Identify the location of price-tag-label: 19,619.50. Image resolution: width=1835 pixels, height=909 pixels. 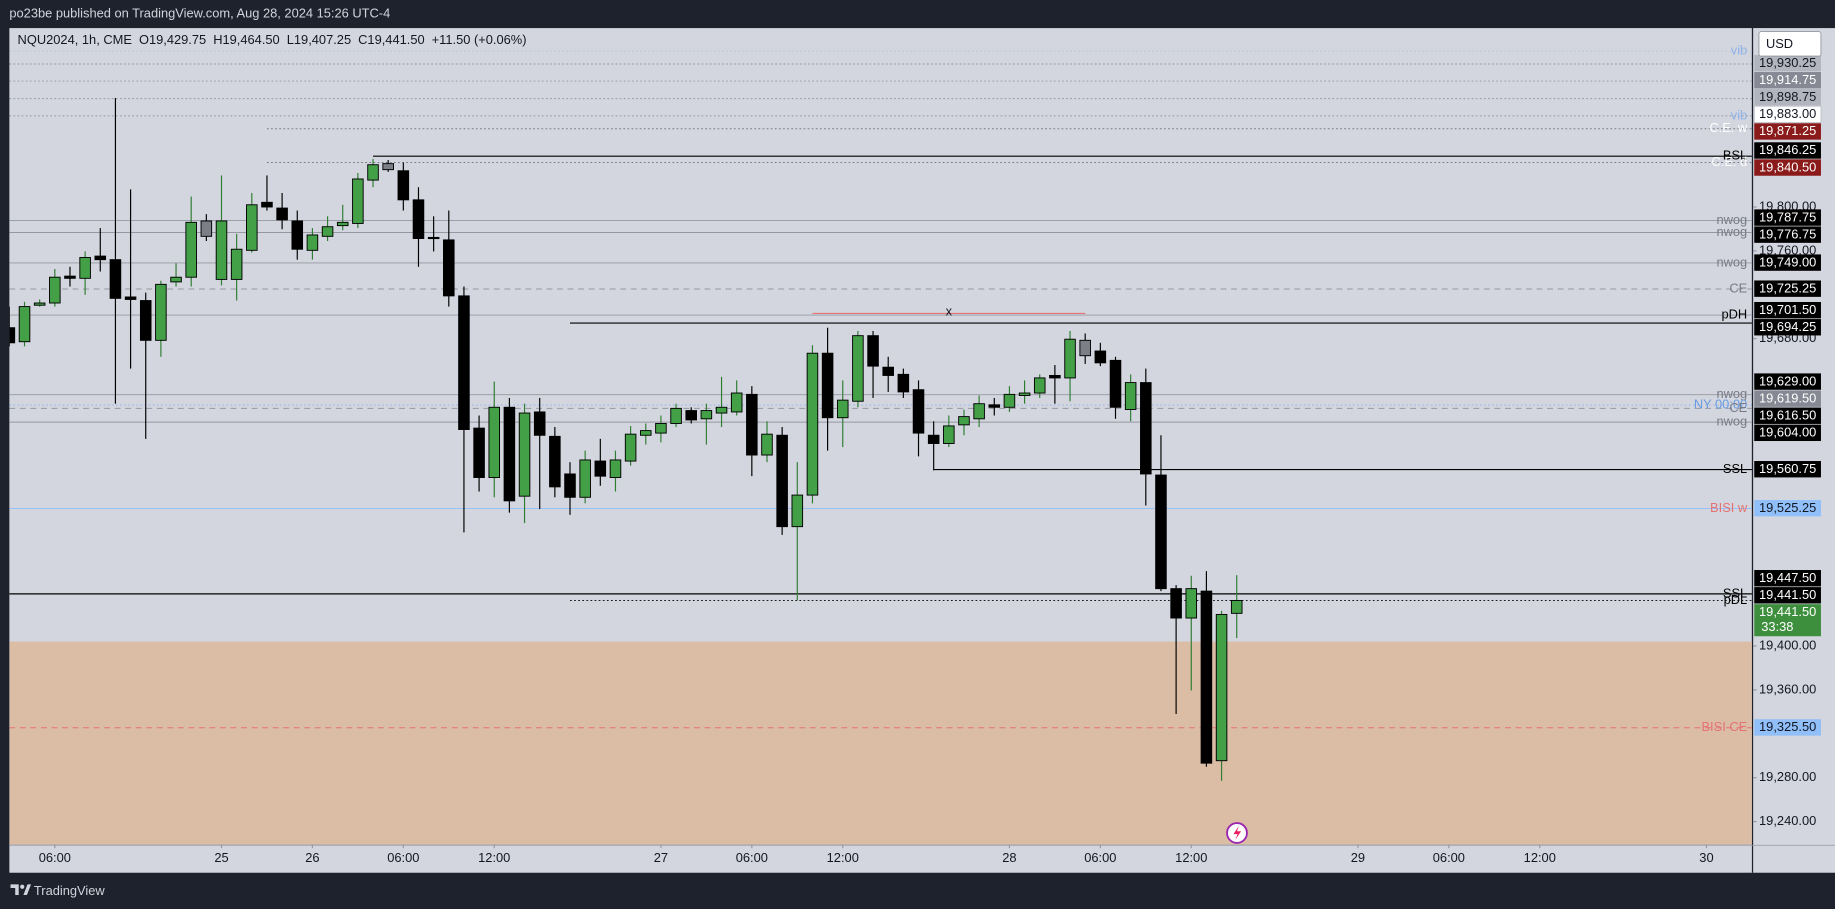
(1787, 397).